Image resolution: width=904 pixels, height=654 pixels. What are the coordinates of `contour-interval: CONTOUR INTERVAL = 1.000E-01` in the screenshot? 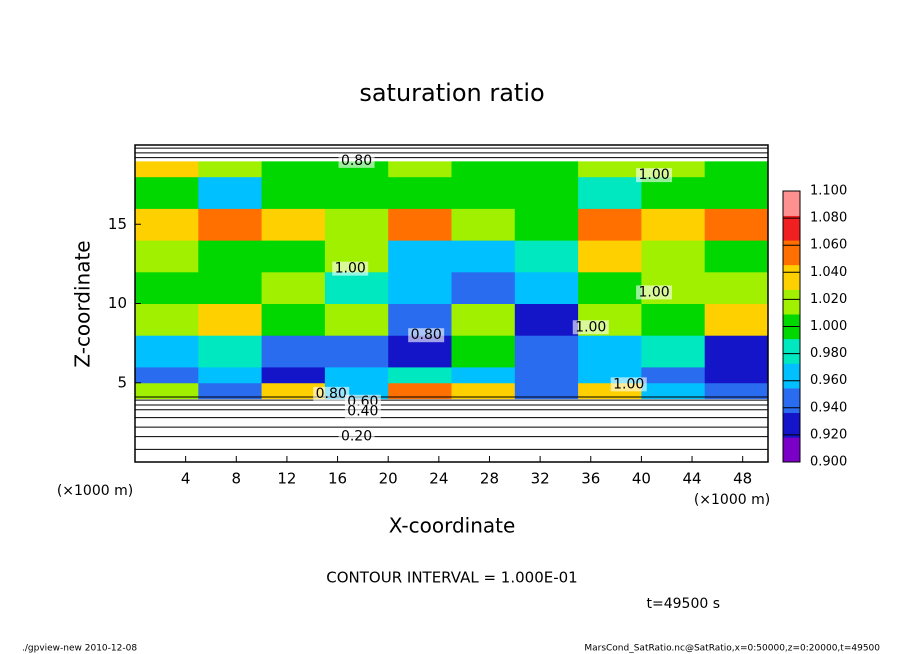 It's located at (451, 578).